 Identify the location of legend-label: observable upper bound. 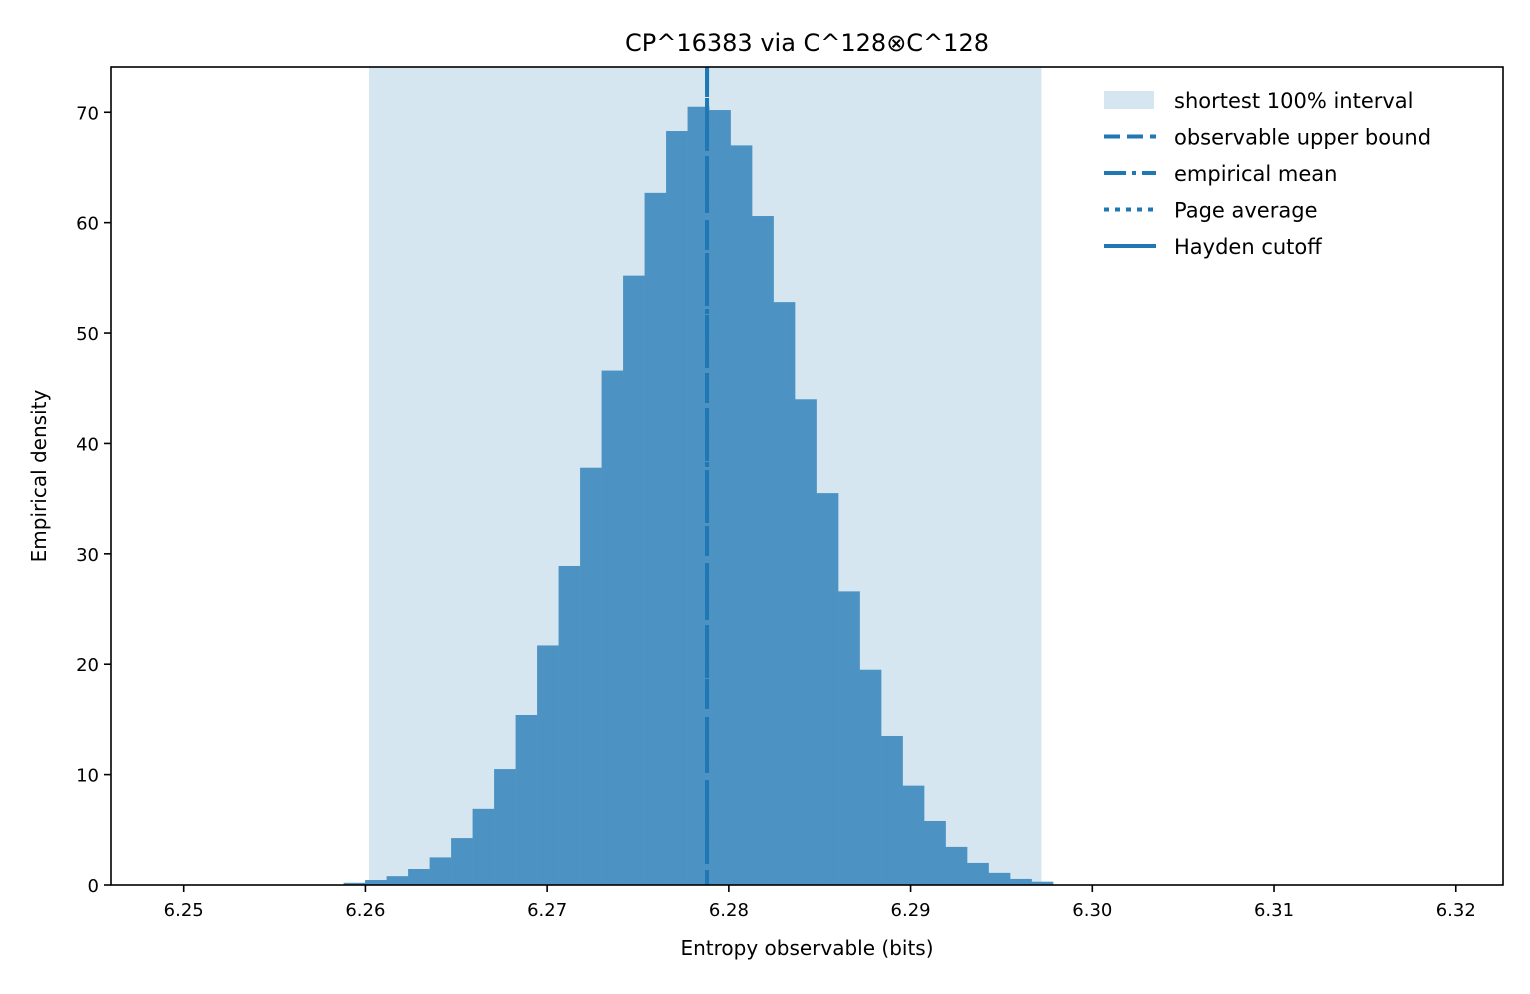
(1302, 138).